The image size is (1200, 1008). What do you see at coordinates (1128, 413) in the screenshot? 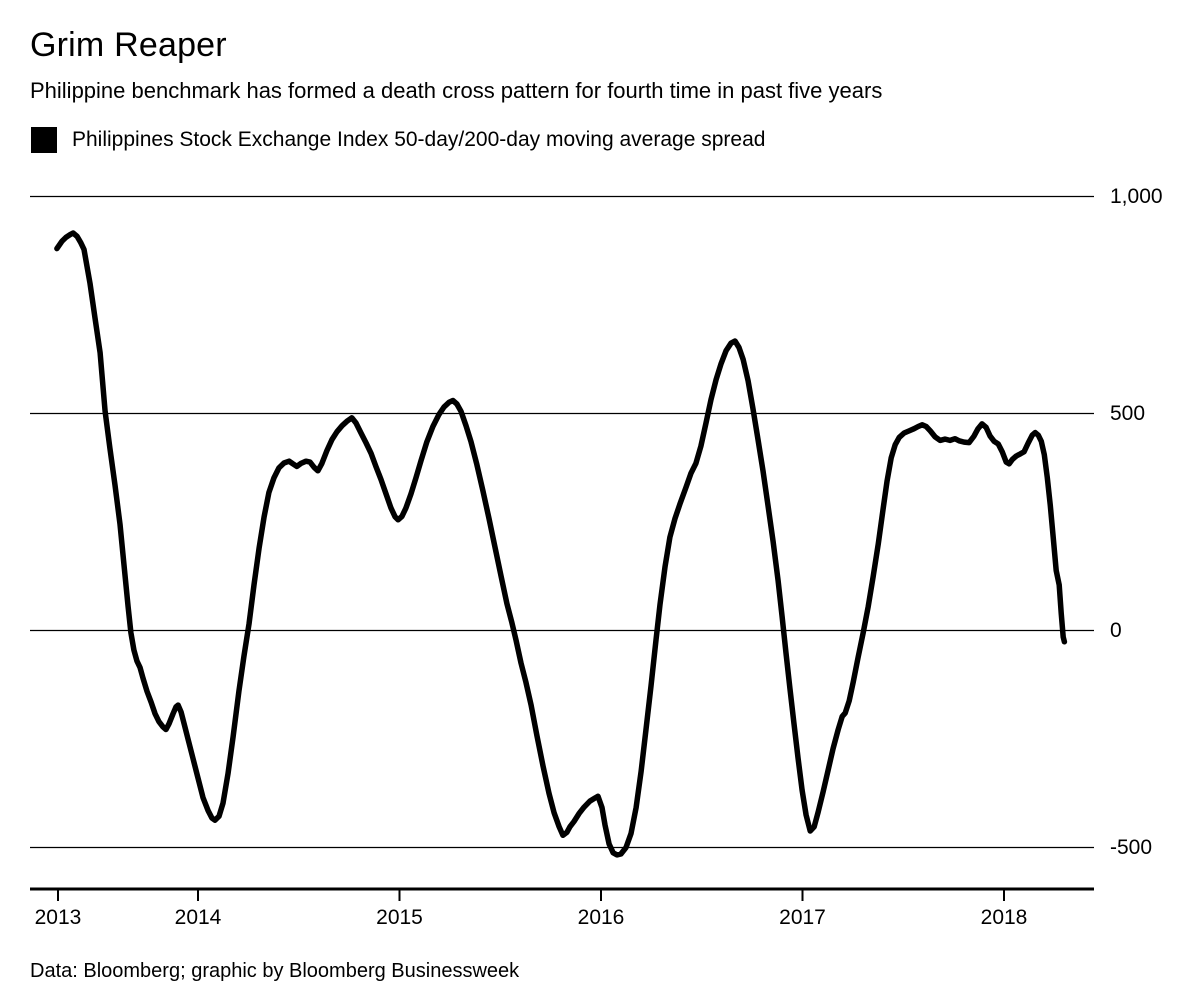
I see `y-axis-label-500: 500` at bounding box center [1128, 413].